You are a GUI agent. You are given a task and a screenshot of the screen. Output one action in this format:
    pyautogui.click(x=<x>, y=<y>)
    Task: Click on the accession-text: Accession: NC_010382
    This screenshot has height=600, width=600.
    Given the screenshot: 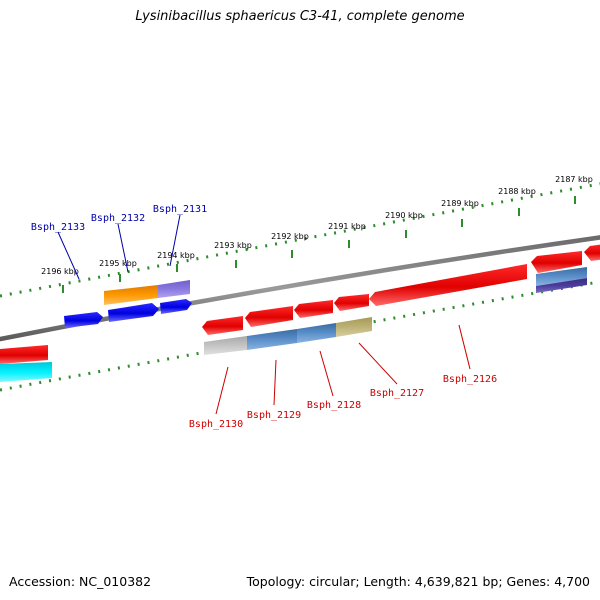 What is the action you would take?
    pyautogui.click(x=80, y=581)
    